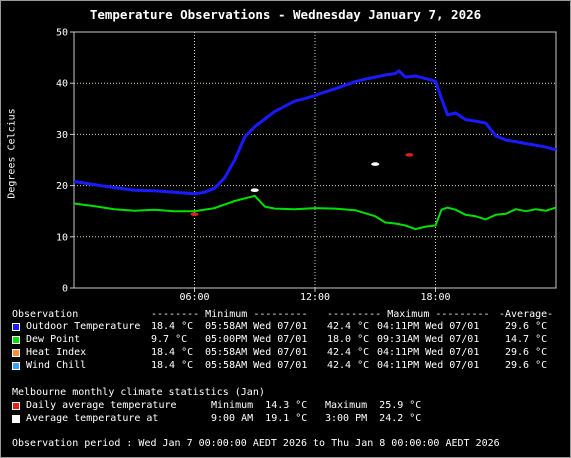 The width and height of the screenshot is (571, 458). What do you see at coordinates (53, 339) in the screenshot?
I see `row-name: Dew Point` at bounding box center [53, 339].